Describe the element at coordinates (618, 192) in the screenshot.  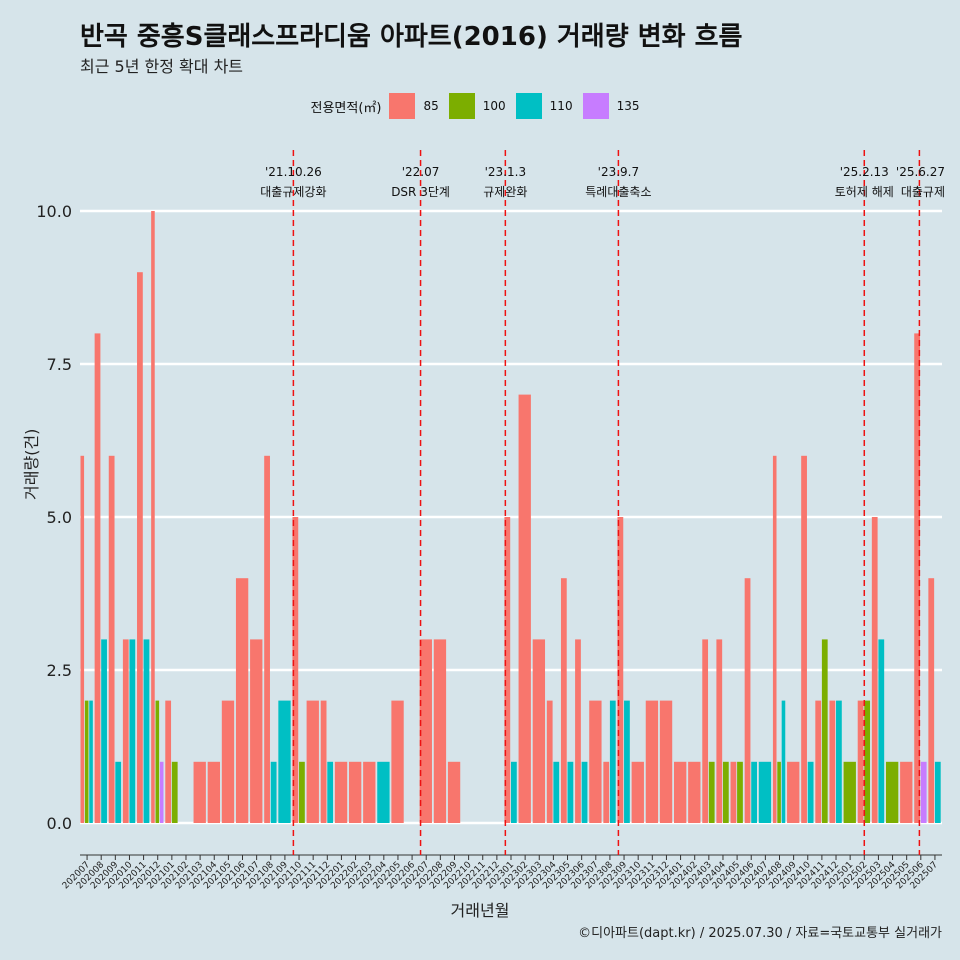
I see `event-text-label: 특례대출축소` at that location.